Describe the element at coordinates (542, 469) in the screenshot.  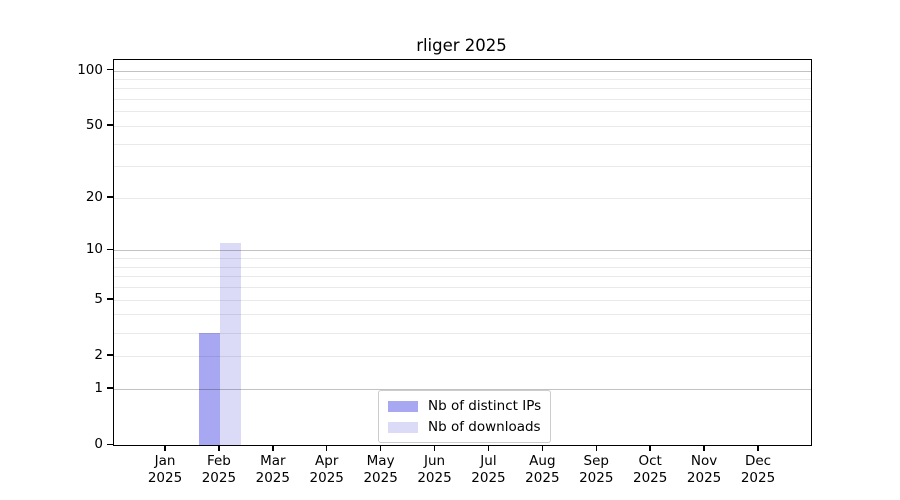
I see `x-tick-label-aug: Aug 2025` at that location.